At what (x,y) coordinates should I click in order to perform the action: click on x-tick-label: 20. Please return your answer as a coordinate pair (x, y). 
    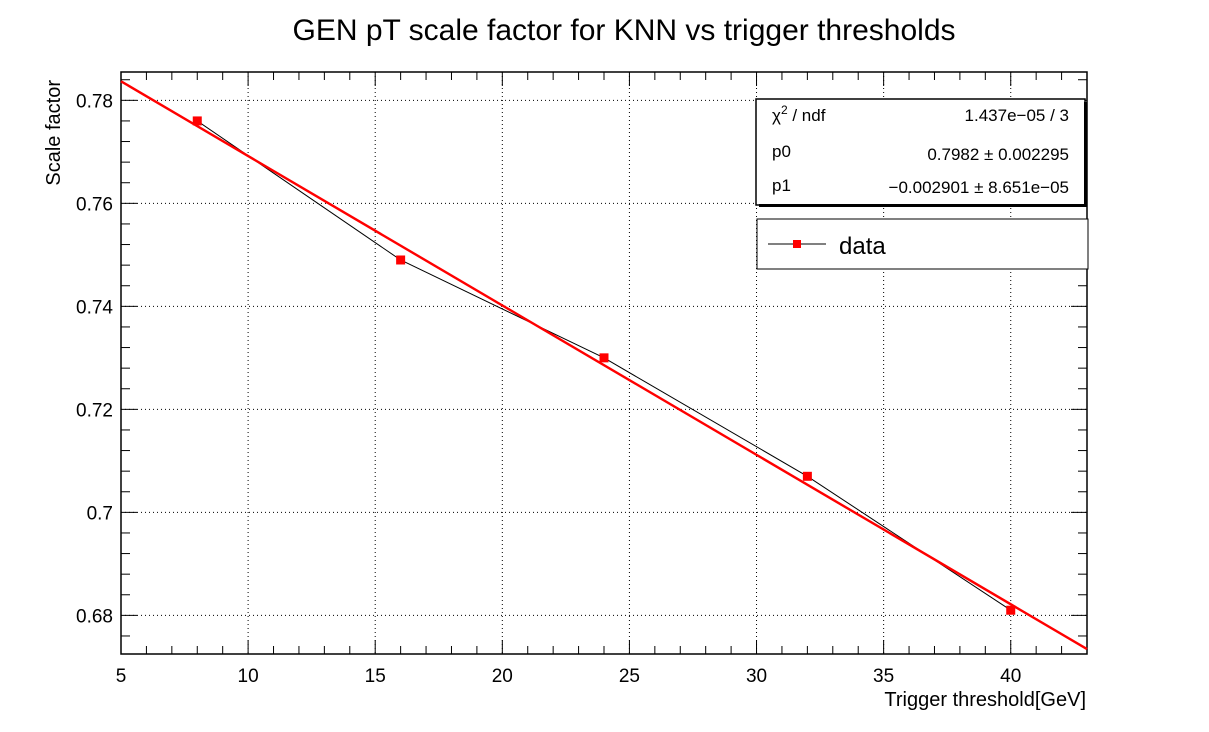
    Looking at the image, I should click on (502, 676).